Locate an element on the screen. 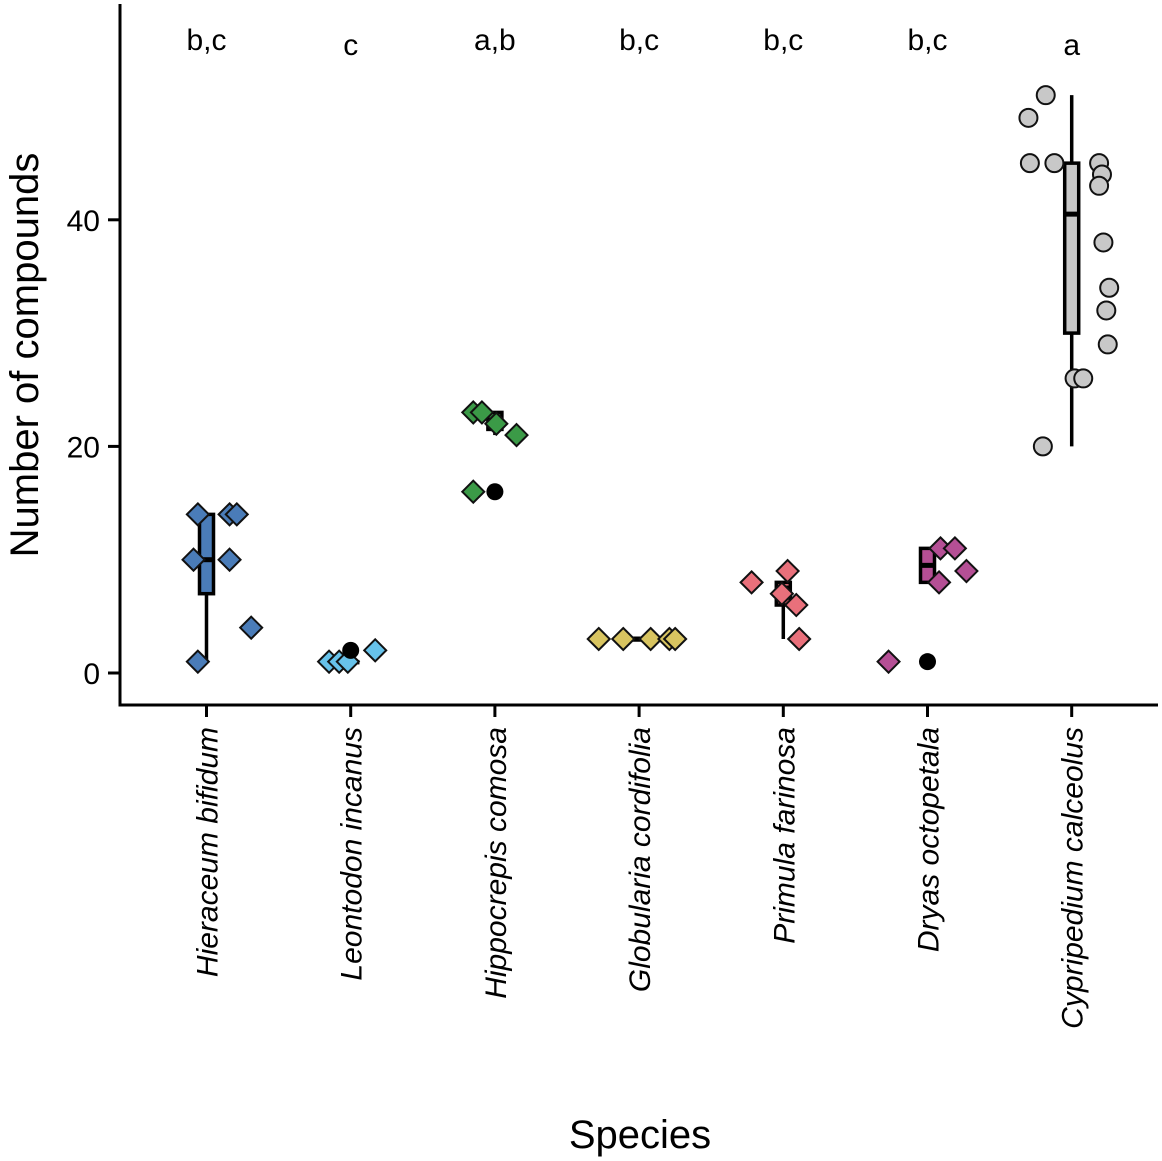 The width and height of the screenshot is (1162, 1161). group-letter: a is located at coordinates (1071, 45).